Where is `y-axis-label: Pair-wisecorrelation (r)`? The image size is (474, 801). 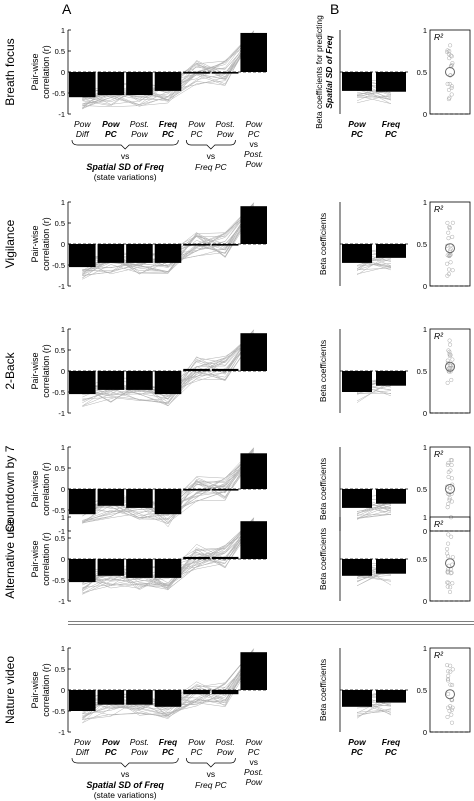 y-axis-label: Pair-wisecorrelation (r) is located at coordinates (40, 371).